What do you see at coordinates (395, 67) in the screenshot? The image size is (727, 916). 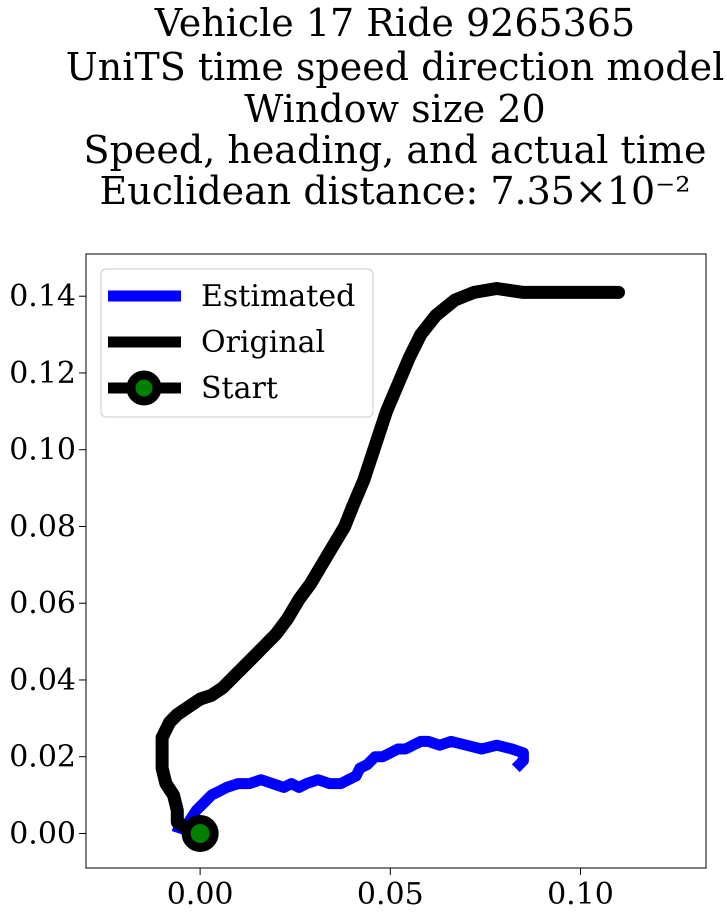 I see `title-line-2: UniTS time speed direction model` at bounding box center [395, 67].